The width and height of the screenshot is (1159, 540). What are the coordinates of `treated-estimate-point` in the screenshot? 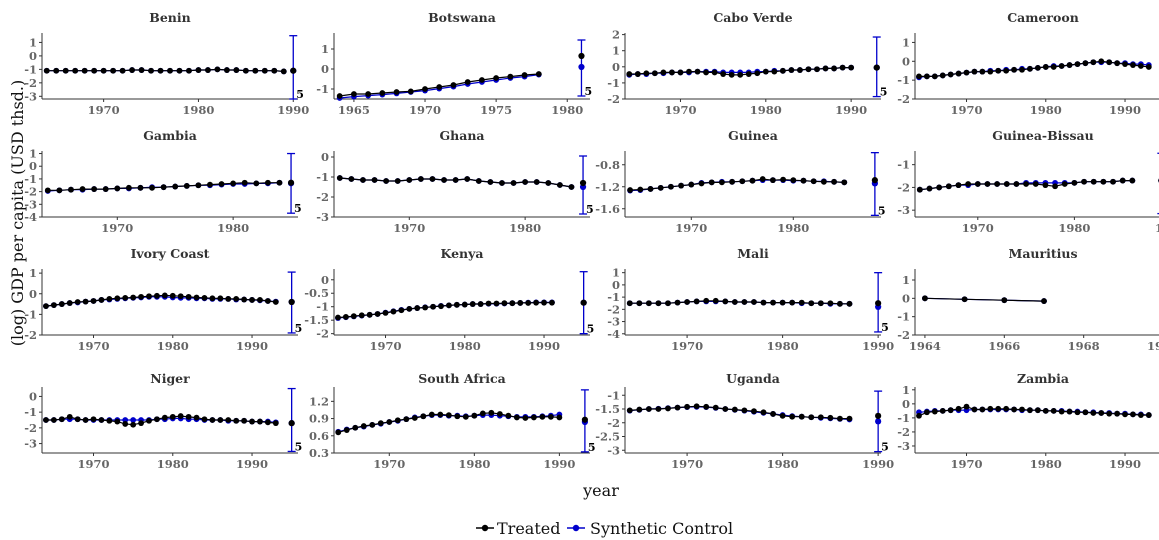 It's located at (581, 56).